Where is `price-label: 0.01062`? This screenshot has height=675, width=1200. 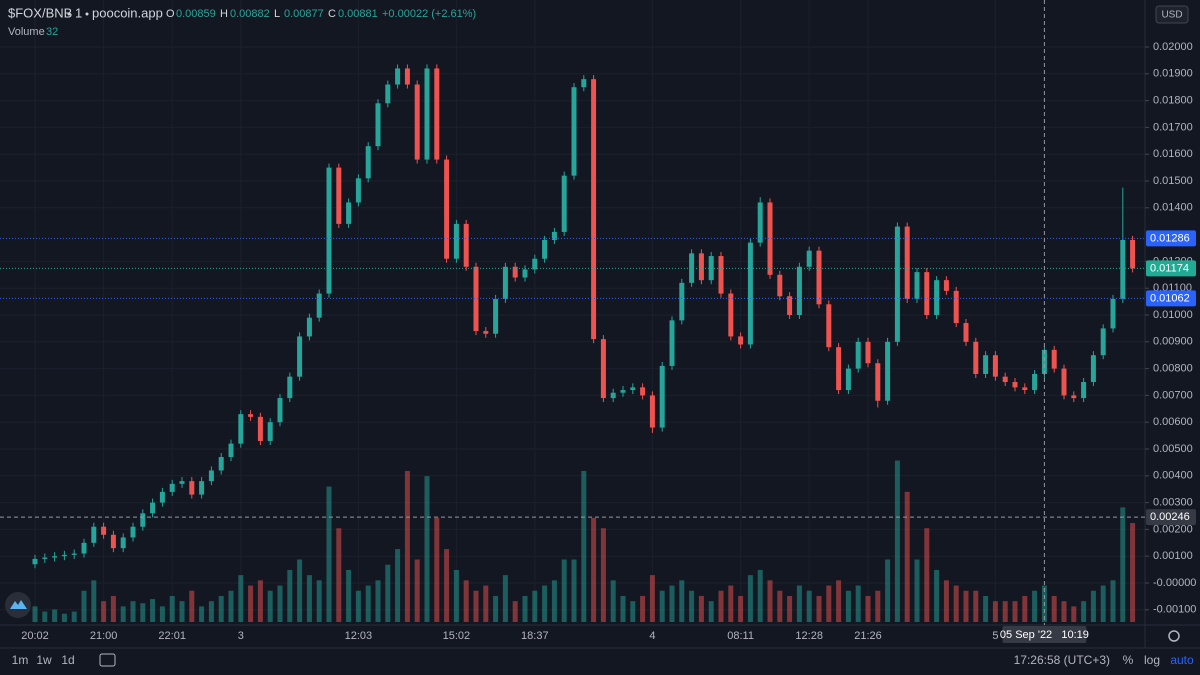 price-label: 0.01062 is located at coordinates (1170, 298).